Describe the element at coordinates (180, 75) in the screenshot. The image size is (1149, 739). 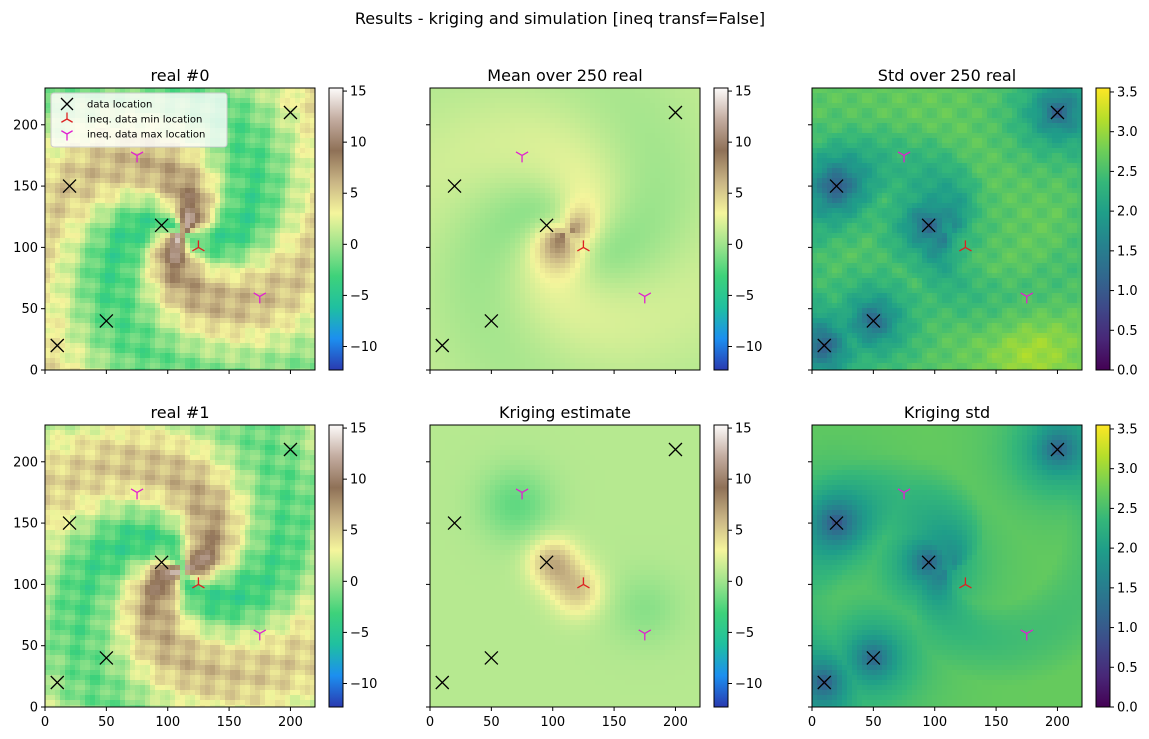
I see `panel-title: real #0` at that location.